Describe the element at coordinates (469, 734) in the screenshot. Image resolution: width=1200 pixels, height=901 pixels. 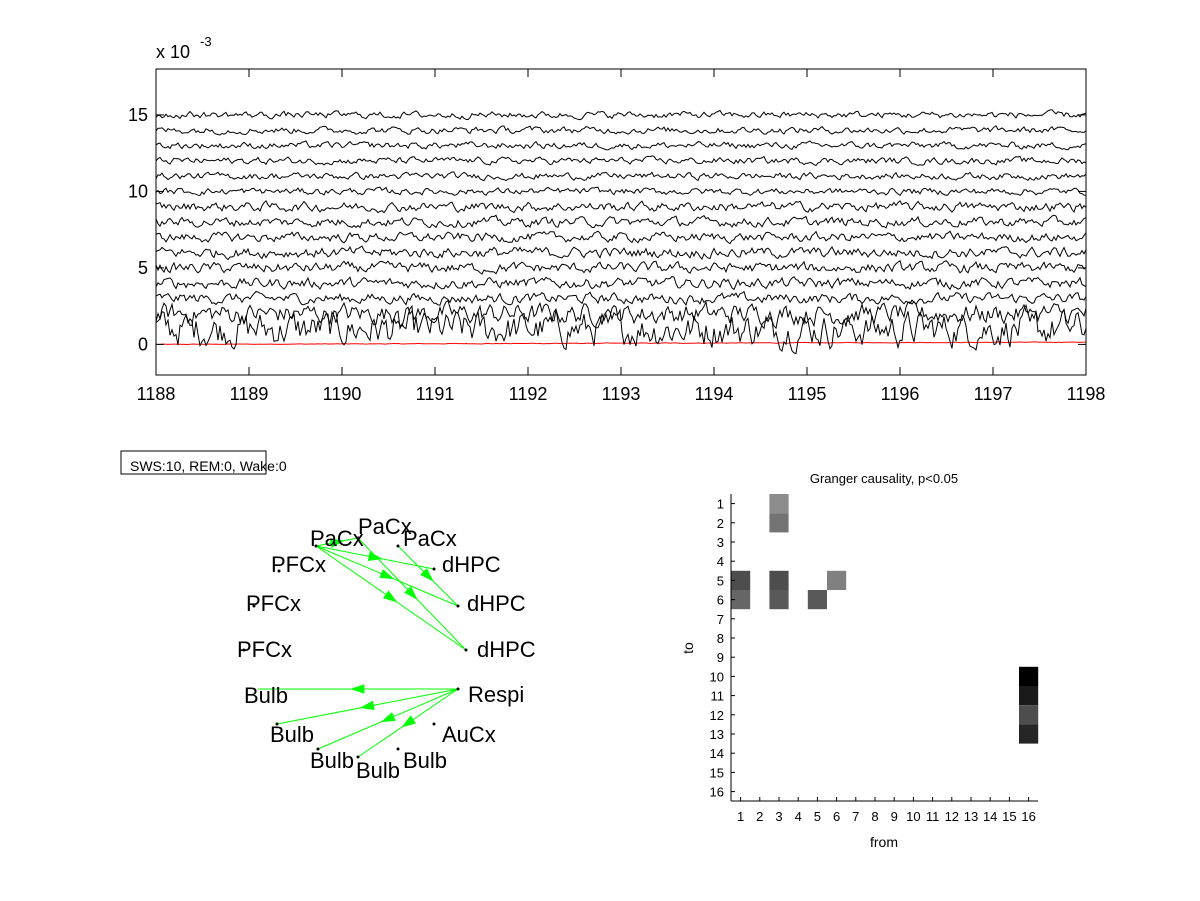
I see `network-node-label: AuCx` at that location.